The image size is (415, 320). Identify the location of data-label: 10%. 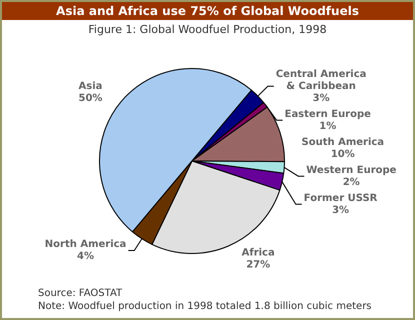
(342, 154).